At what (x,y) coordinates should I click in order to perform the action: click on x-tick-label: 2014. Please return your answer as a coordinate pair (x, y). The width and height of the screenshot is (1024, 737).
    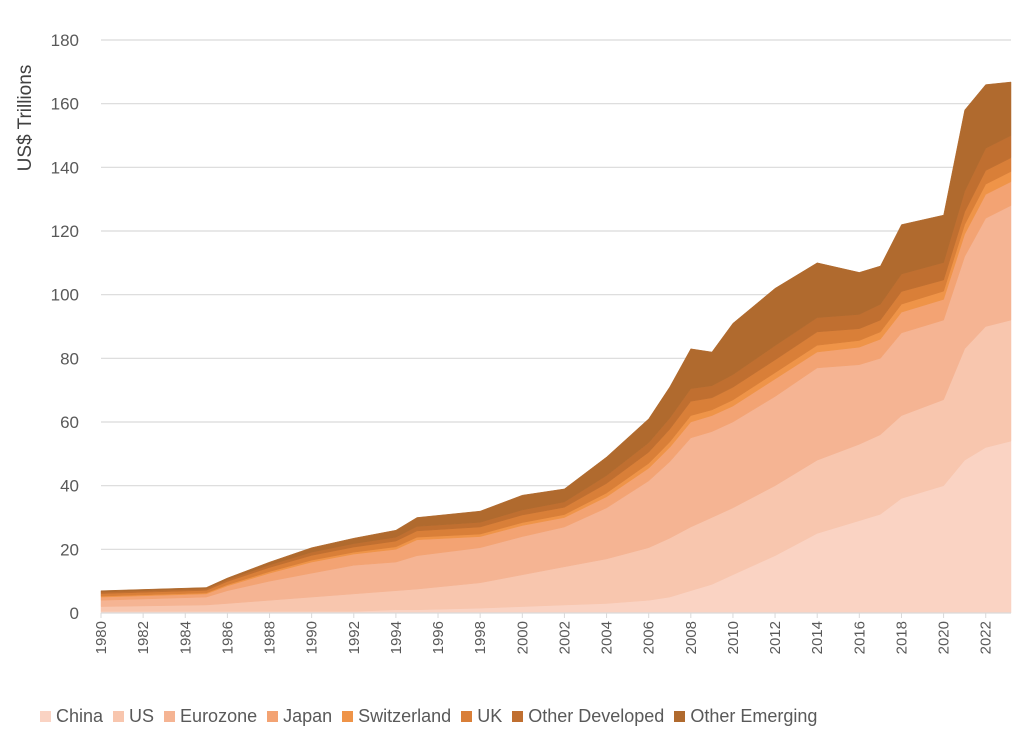
    Looking at the image, I should click on (817, 637).